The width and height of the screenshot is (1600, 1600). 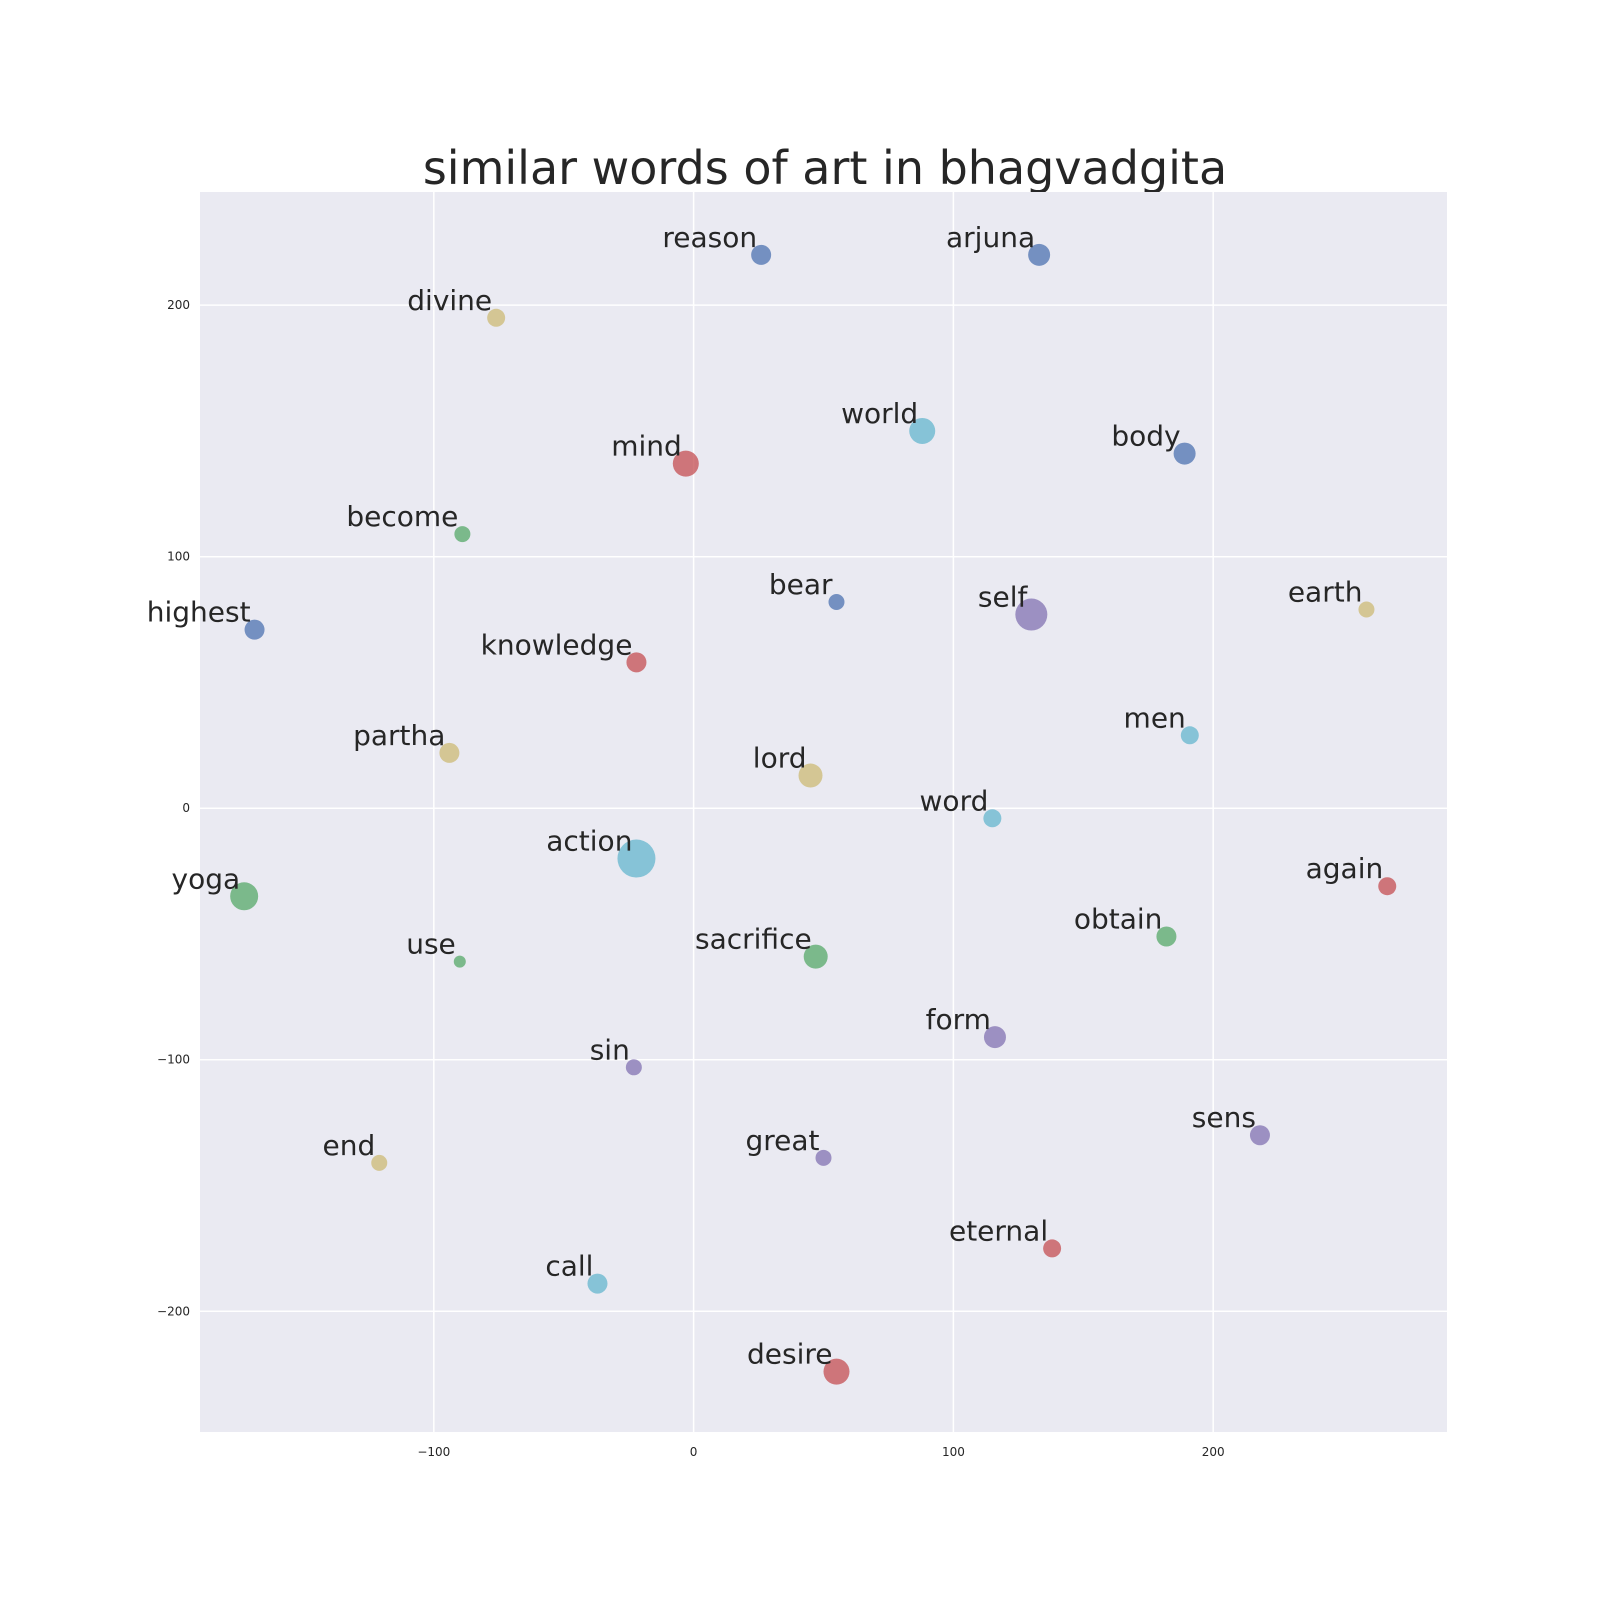 I want to click on point-label-again: again, so click(x=1345, y=868).